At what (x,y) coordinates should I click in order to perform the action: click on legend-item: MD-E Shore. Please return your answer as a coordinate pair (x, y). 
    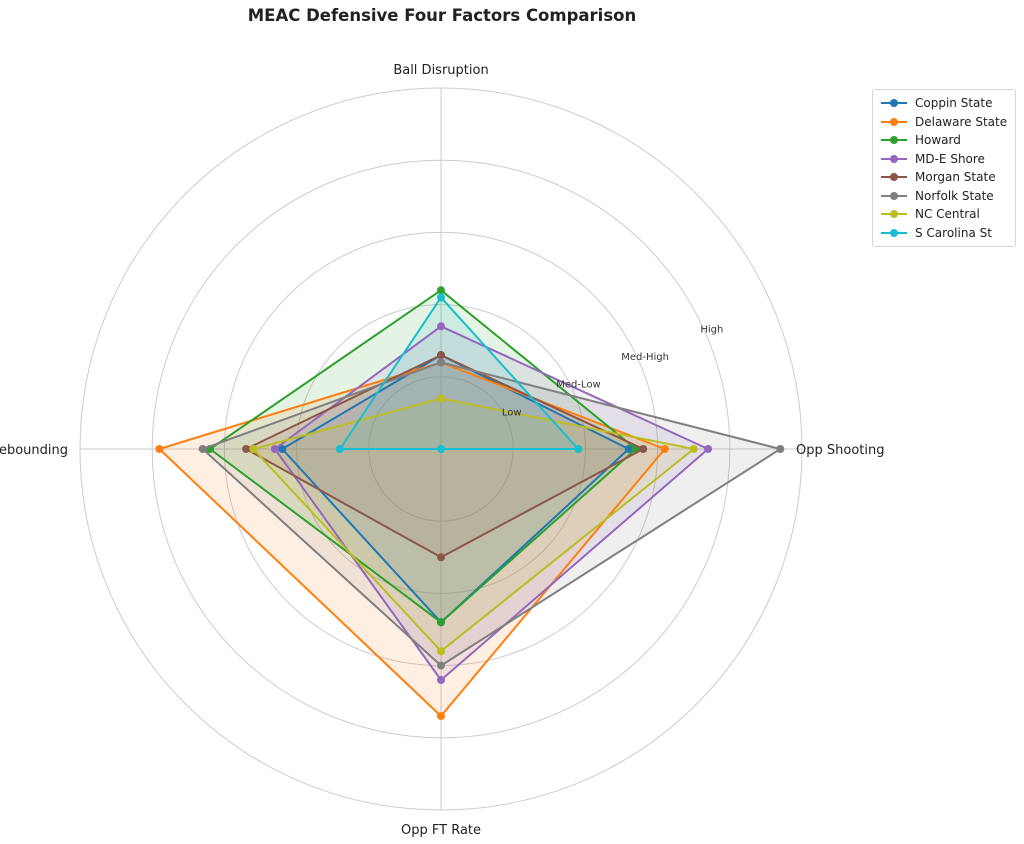
    Looking at the image, I should click on (944, 159).